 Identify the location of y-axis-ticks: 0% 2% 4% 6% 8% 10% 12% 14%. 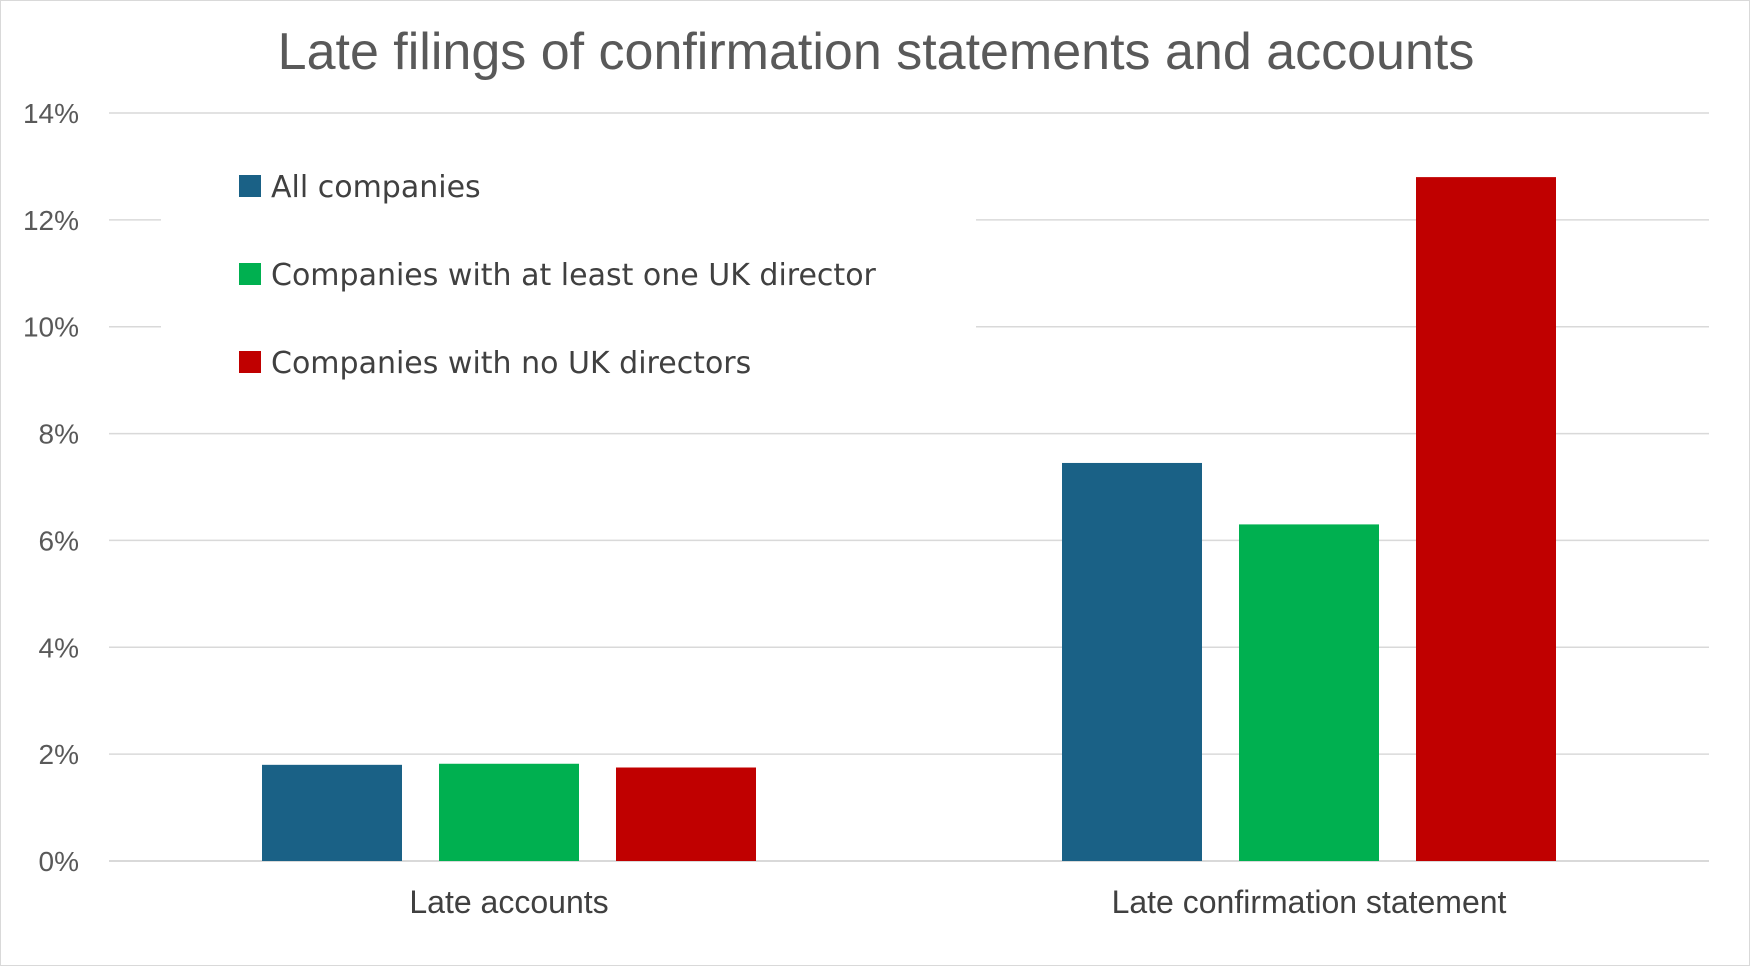
(51, 487).